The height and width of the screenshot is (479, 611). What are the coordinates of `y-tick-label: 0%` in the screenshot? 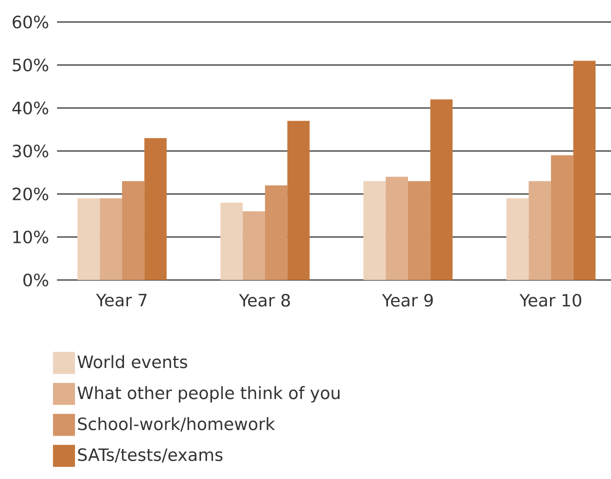 It's located at (35, 280).